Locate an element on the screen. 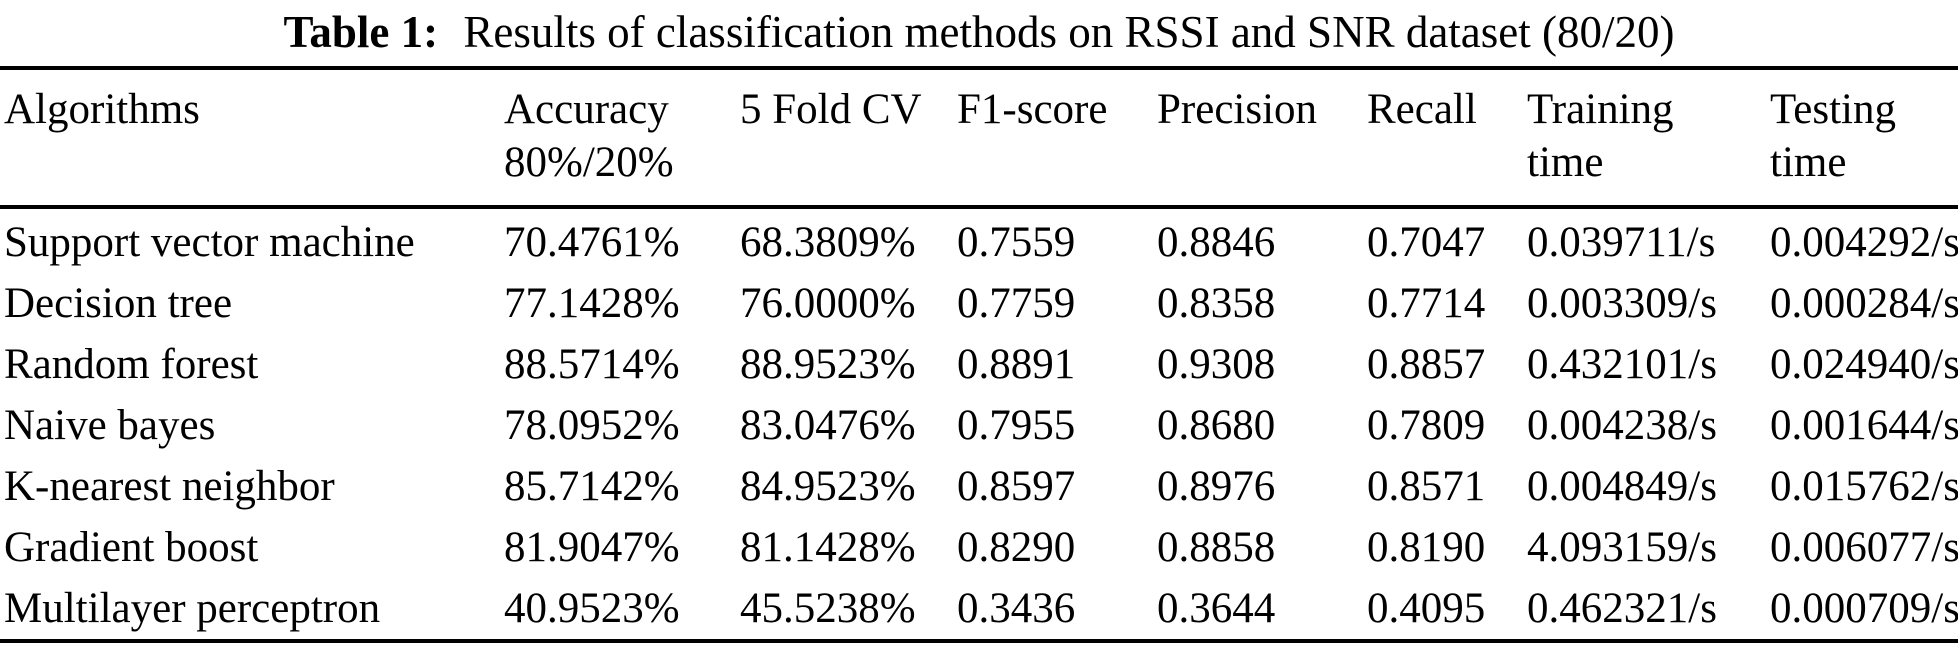  column-header-5-fold-cv: 5 Fold CV is located at coordinates (848, 137).